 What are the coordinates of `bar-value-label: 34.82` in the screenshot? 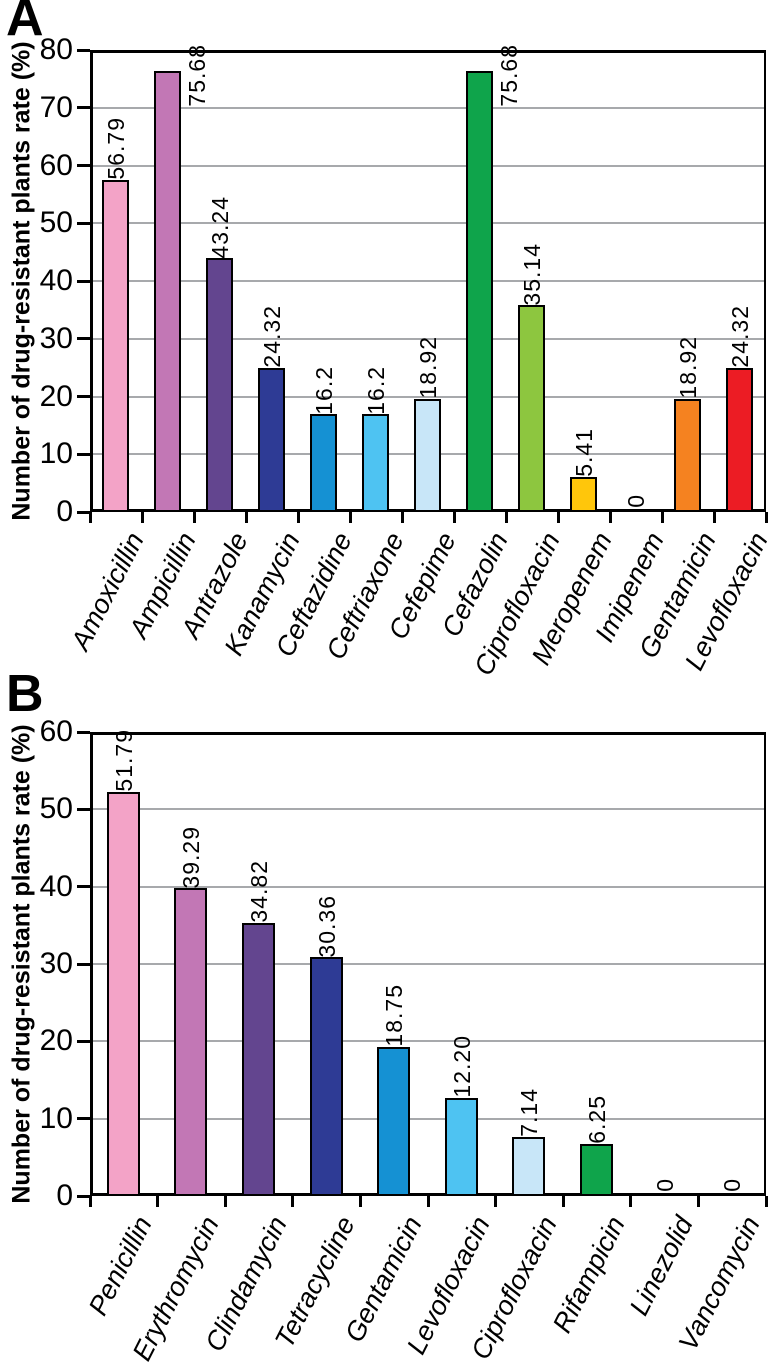 It's located at (259, 891).